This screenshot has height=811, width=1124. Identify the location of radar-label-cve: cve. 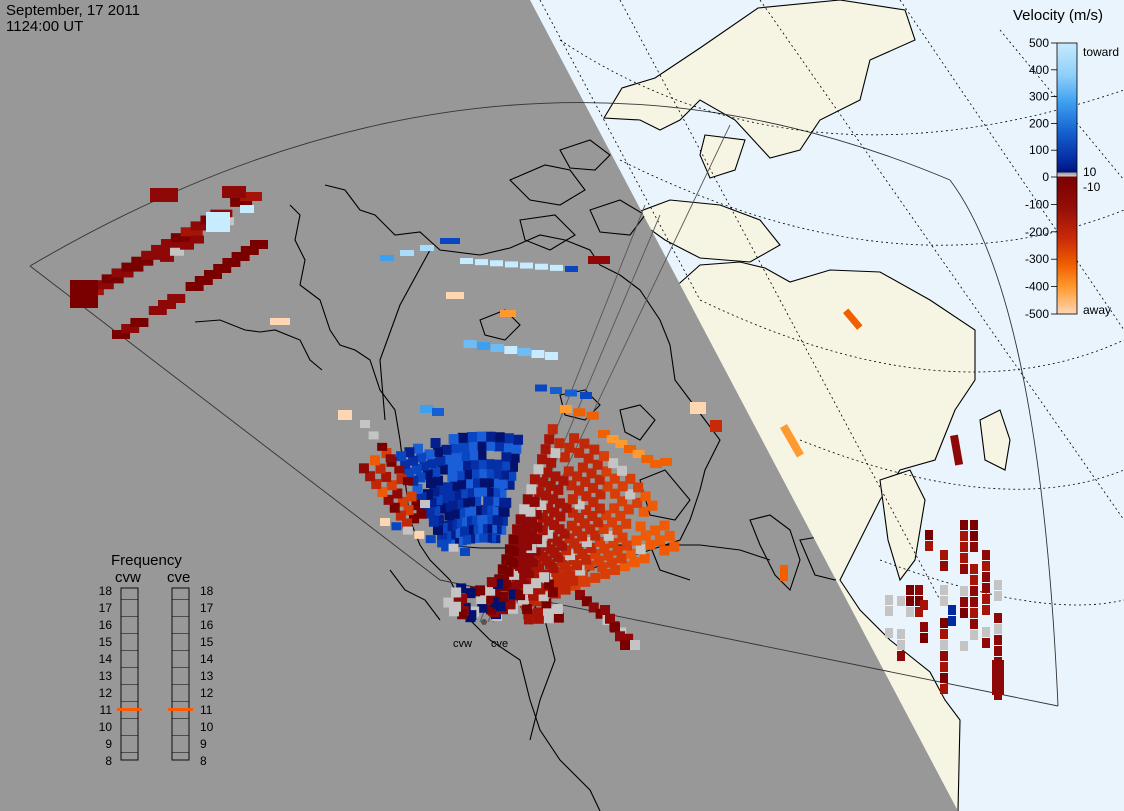
(499, 644).